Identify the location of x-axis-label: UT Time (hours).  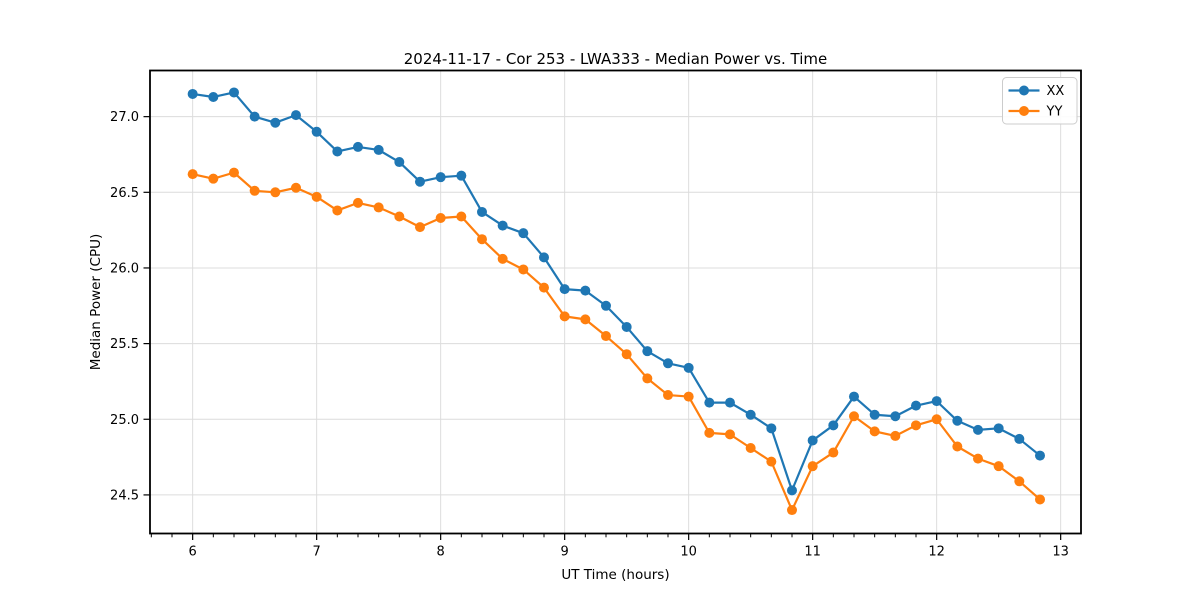
(615, 575).